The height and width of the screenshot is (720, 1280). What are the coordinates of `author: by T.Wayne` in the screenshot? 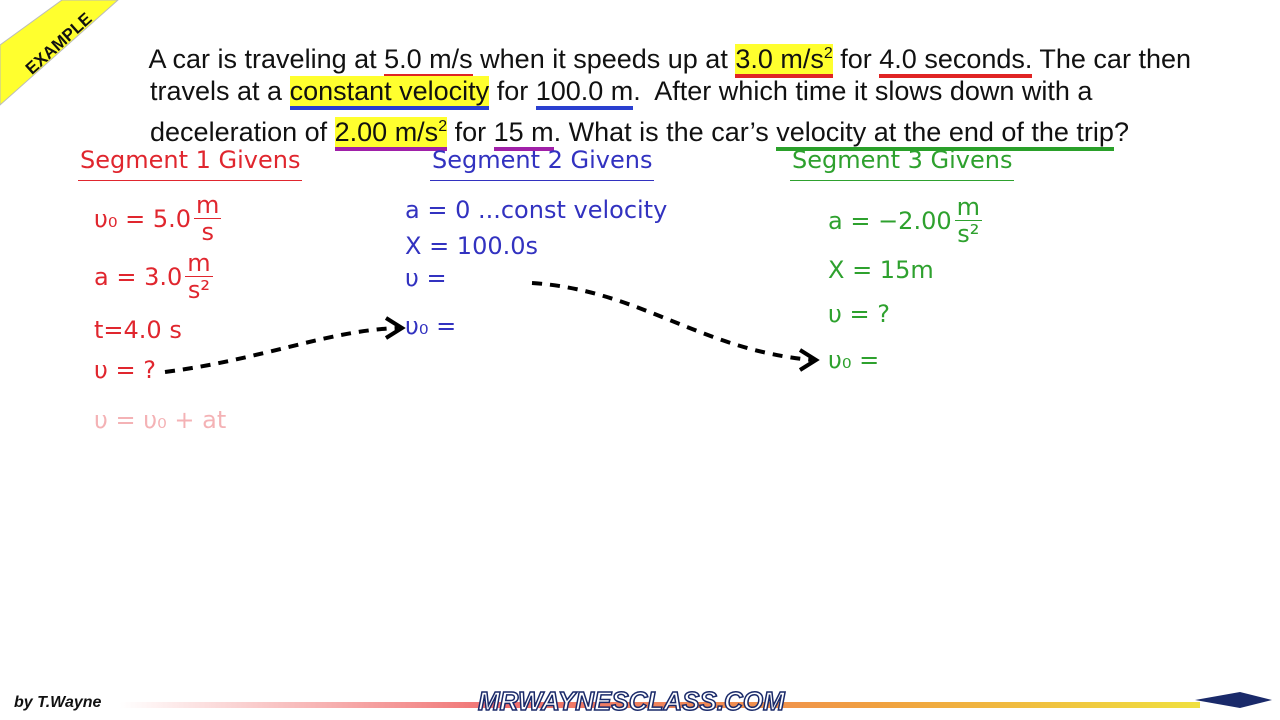 It's located at (58, 702).